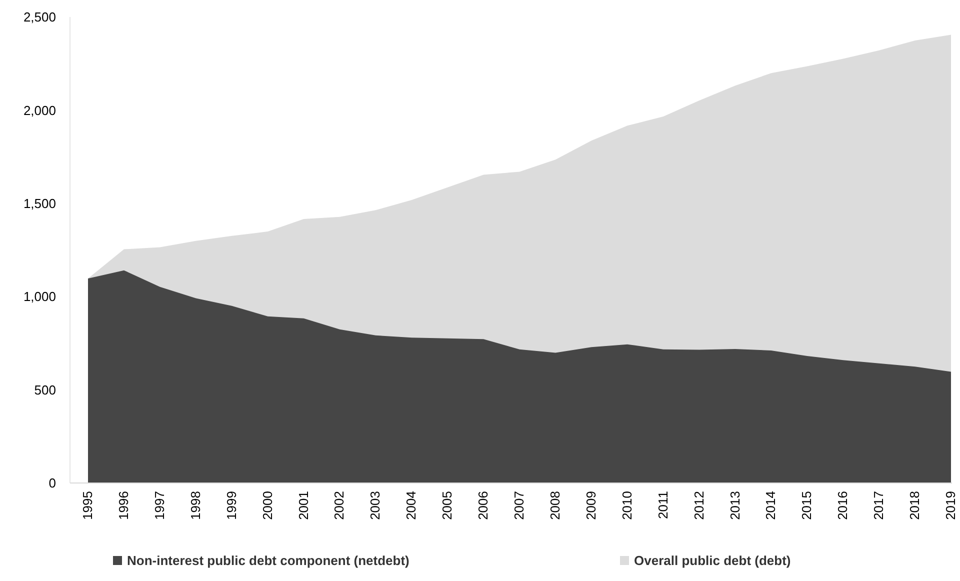  What do you see at coordinates (878, 505) in the screenshot?
I see `x-tick-label: 2017` at bounding box center [878, 505].